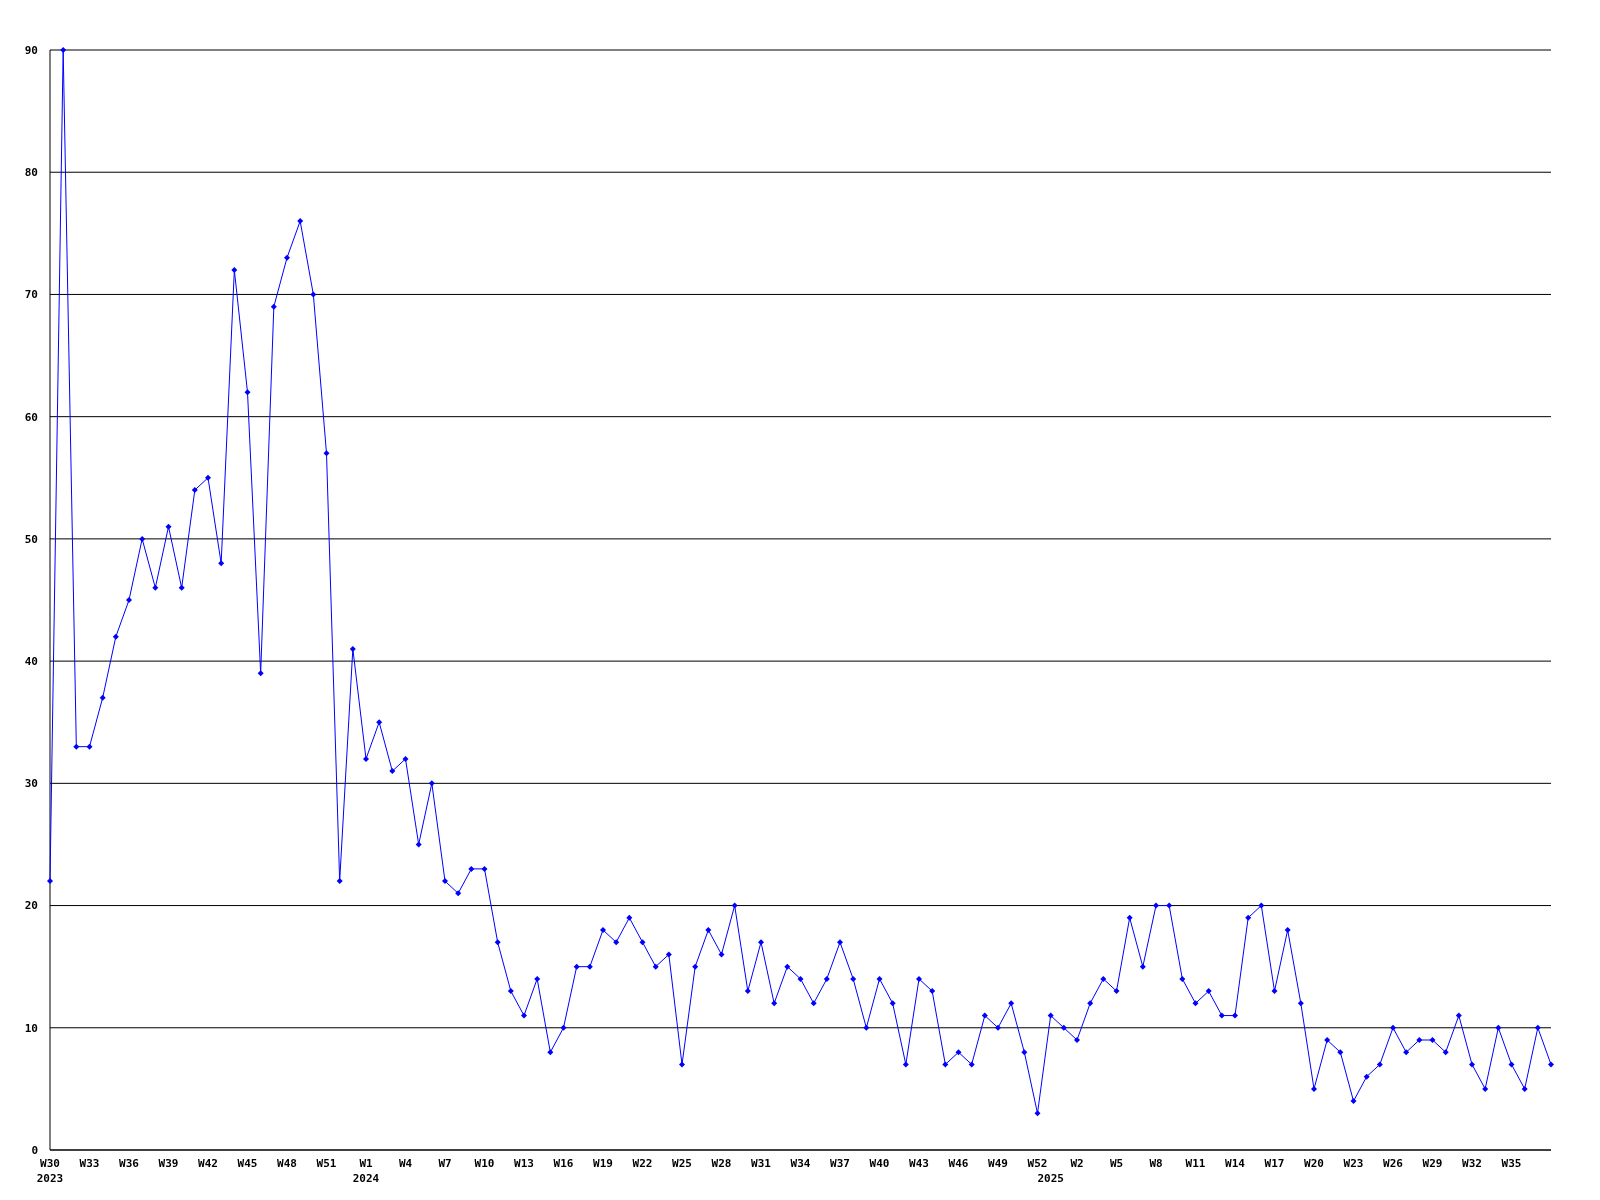 Image resolution: width=1600 pixels, height=1200 pixels. I want to click on x-tick-label: W5, so click(1116, 1163).